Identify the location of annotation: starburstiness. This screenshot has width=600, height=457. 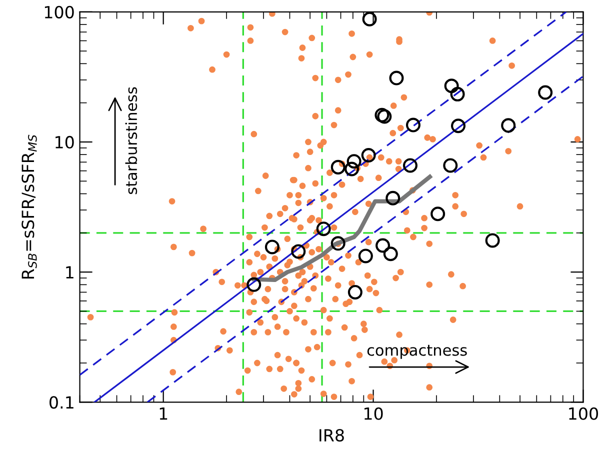
(131, 140).